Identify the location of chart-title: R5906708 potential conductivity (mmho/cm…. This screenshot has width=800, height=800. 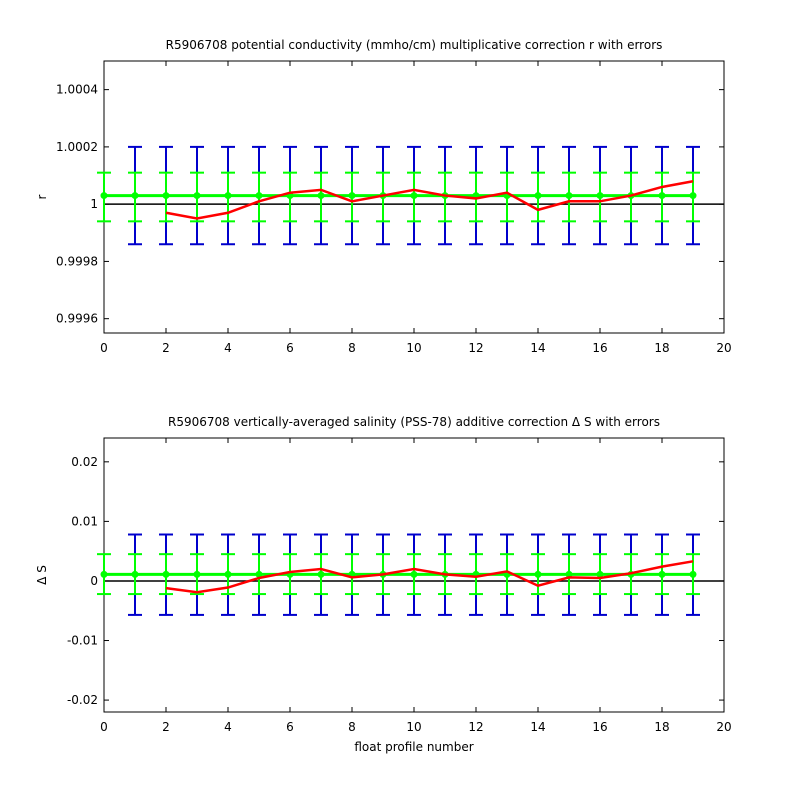
(414, 45).